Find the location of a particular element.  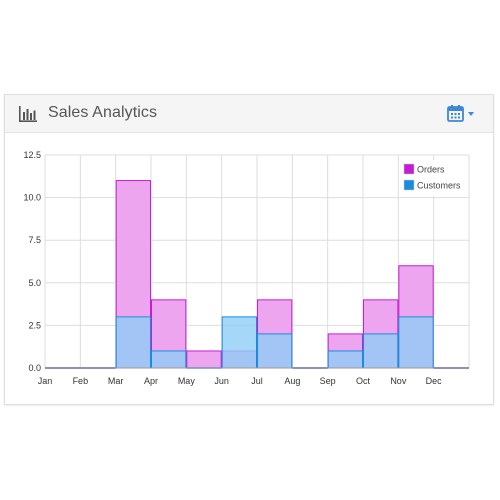

y-tick-label: 7.5 is located at coordinates (34, 240).